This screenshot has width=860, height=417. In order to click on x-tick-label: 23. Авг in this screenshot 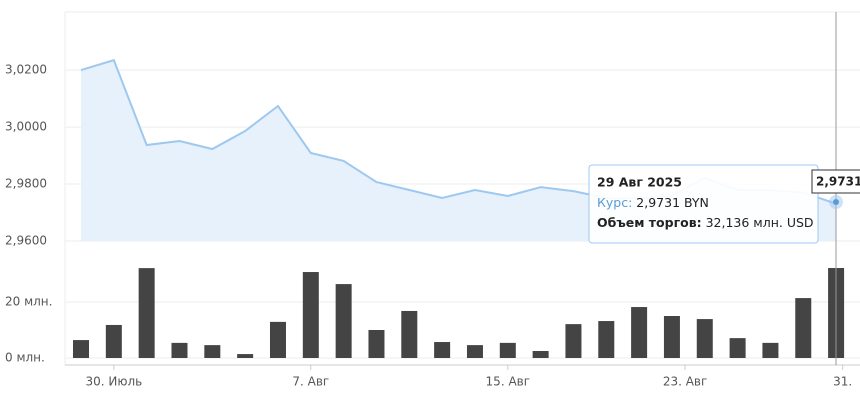, I will do `click(685, 382)`.